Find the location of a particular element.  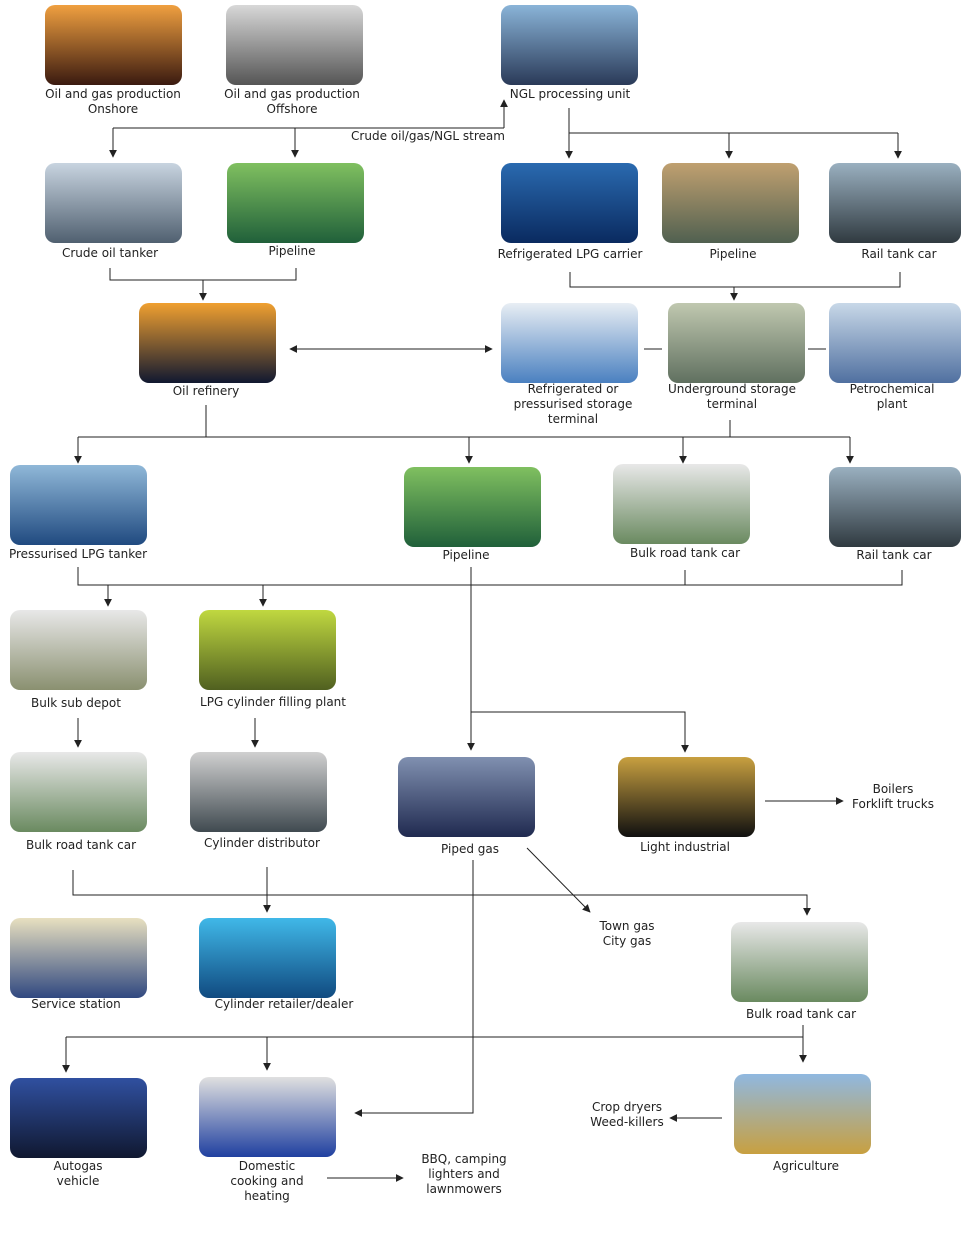

node-label: Autogas is located at coordinates (77, 1166).